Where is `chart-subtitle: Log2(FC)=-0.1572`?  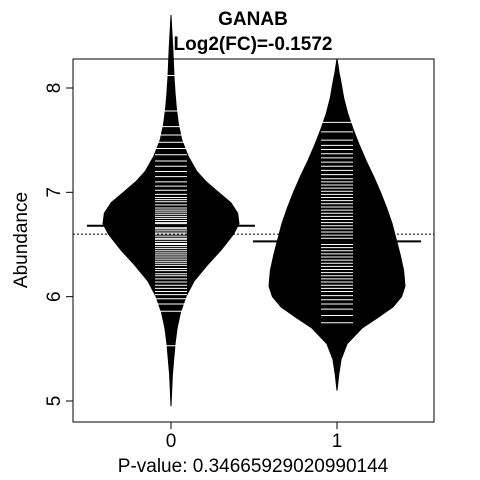
chart-subtitle: Log2(FC)=-0.1572 is located at coordinates (253, 44).